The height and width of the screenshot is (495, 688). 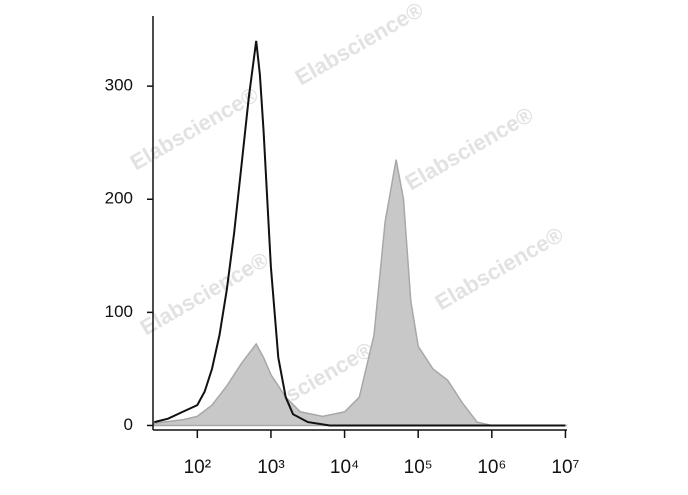 What do you see at coordinates (128, 424) in the screenshot?
I see `y-tick-label: 0` at bounding box center [128, 424].